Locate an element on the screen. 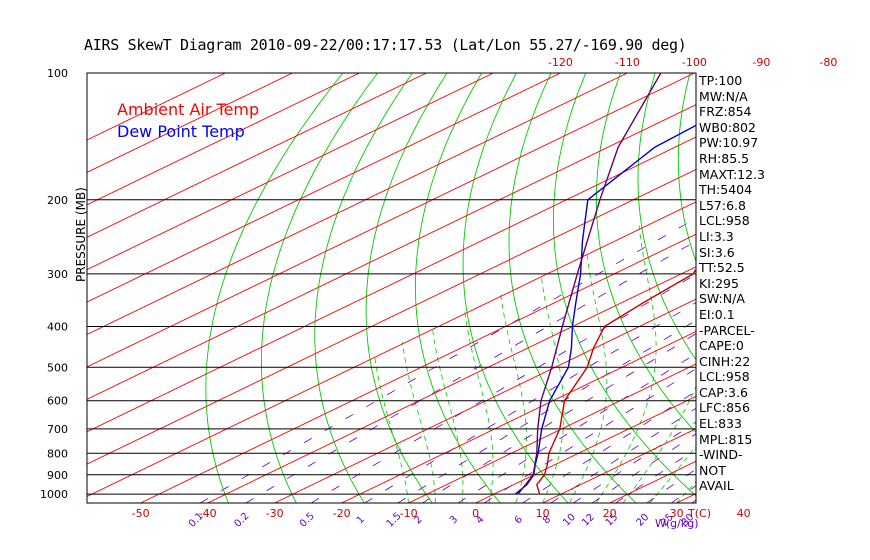 The width and height of the screenshot is (870, 560). legend-ambient-air-temp: Ambient Air Temp is located at coordinates (188, 109).